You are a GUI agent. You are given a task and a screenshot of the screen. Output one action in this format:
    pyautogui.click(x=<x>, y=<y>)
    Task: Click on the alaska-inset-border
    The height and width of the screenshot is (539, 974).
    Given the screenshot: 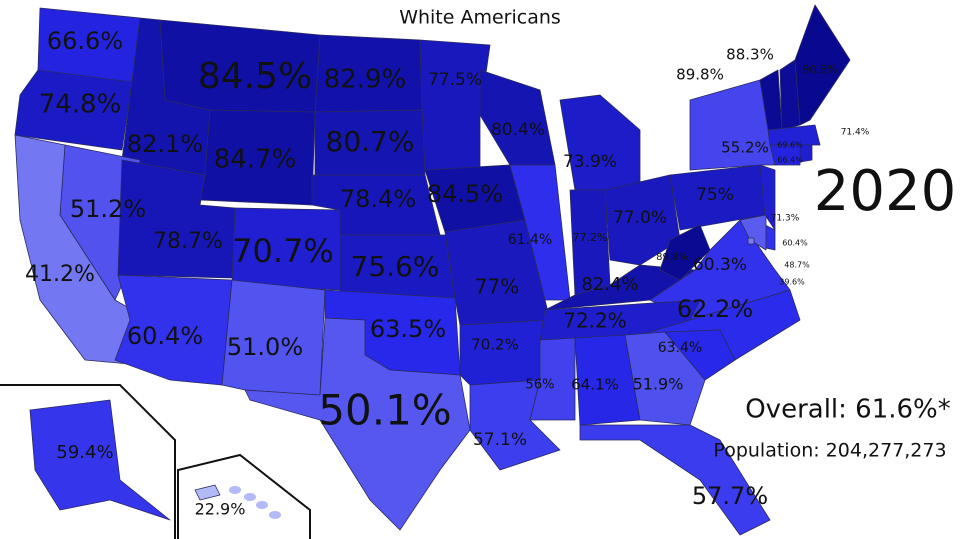 What is the action you would take?
    pyautogui.click(x=88, y=461)
    